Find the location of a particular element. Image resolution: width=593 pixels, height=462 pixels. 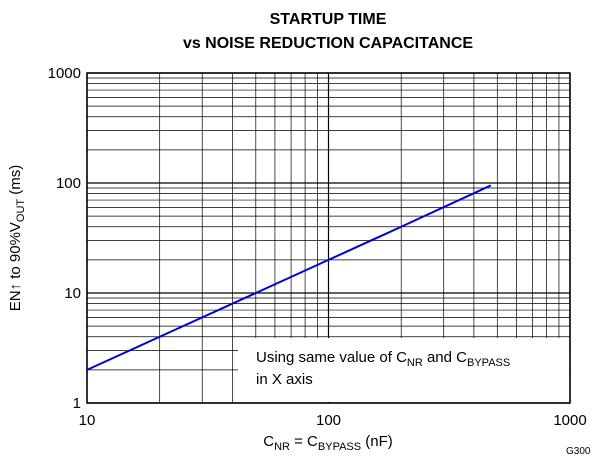

y-axis-label-part: EN↑ to 90%V is located at coordinates (15, 266).